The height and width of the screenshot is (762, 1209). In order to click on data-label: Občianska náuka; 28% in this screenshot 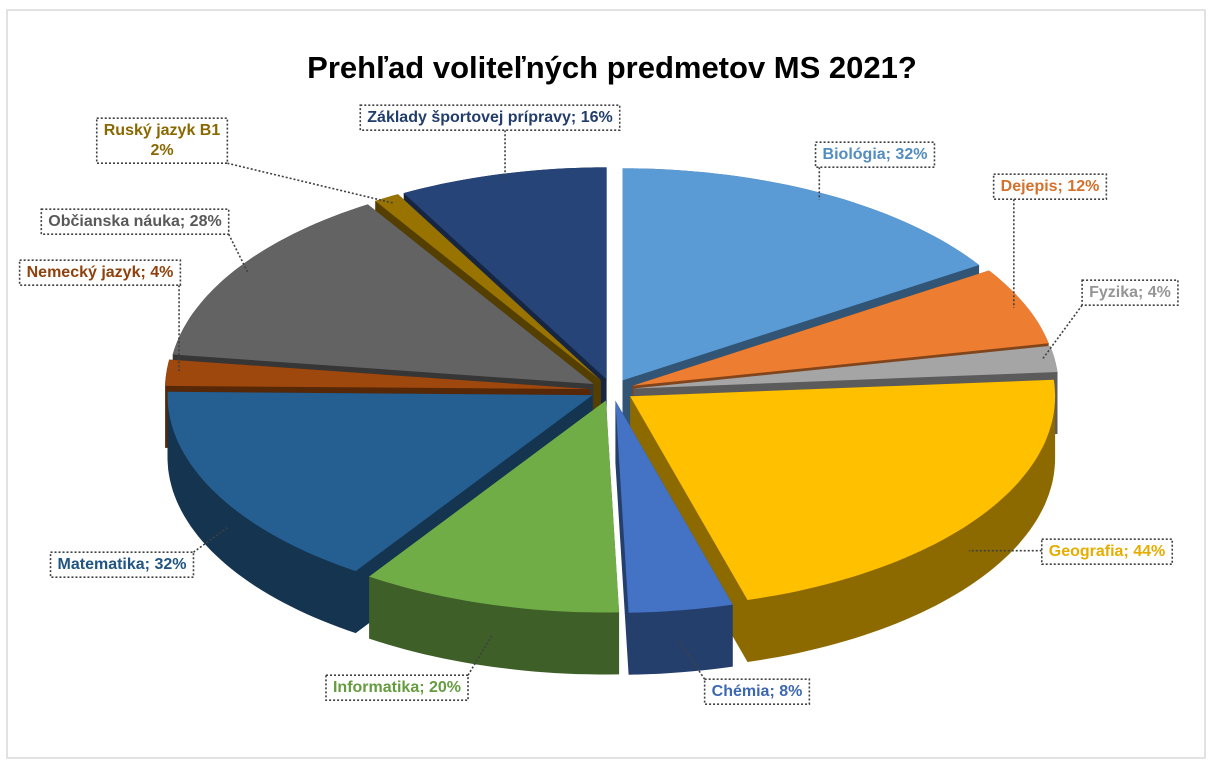, I will do `click(135, 222)`.